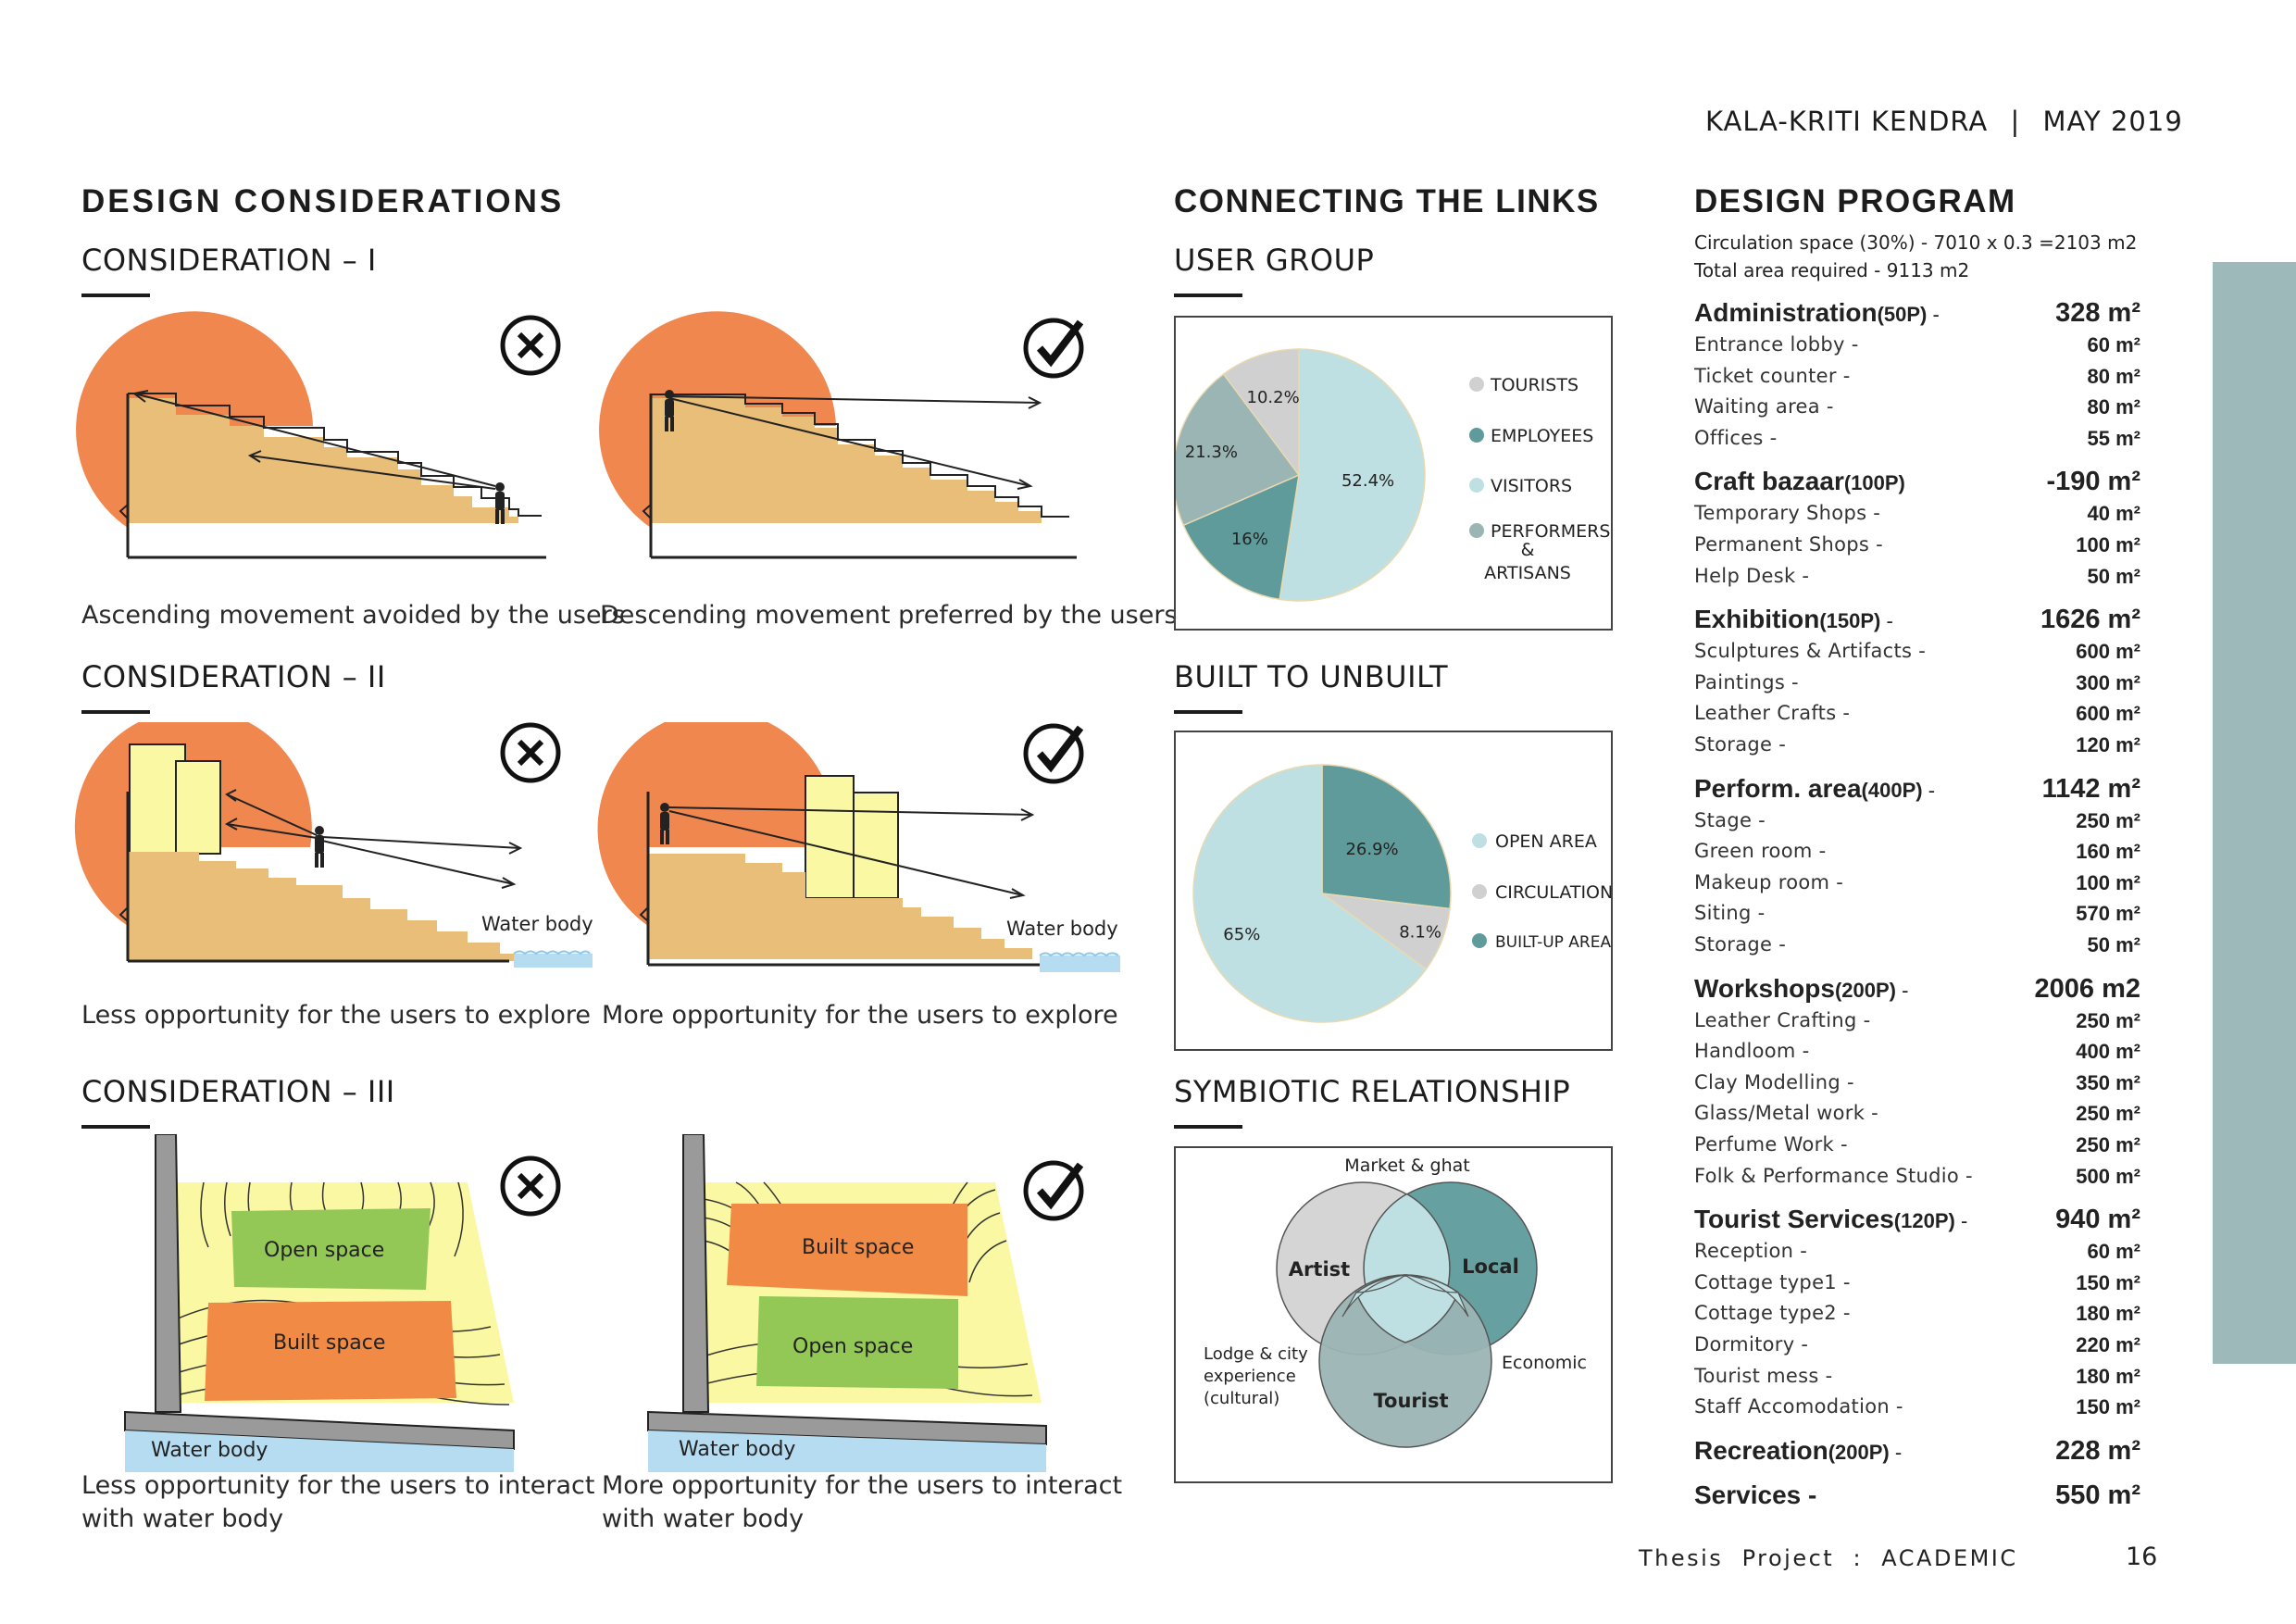  Describe the element at coordinates (1760, 851) in the screenshot. I see `program-name: Green room -` at that location.